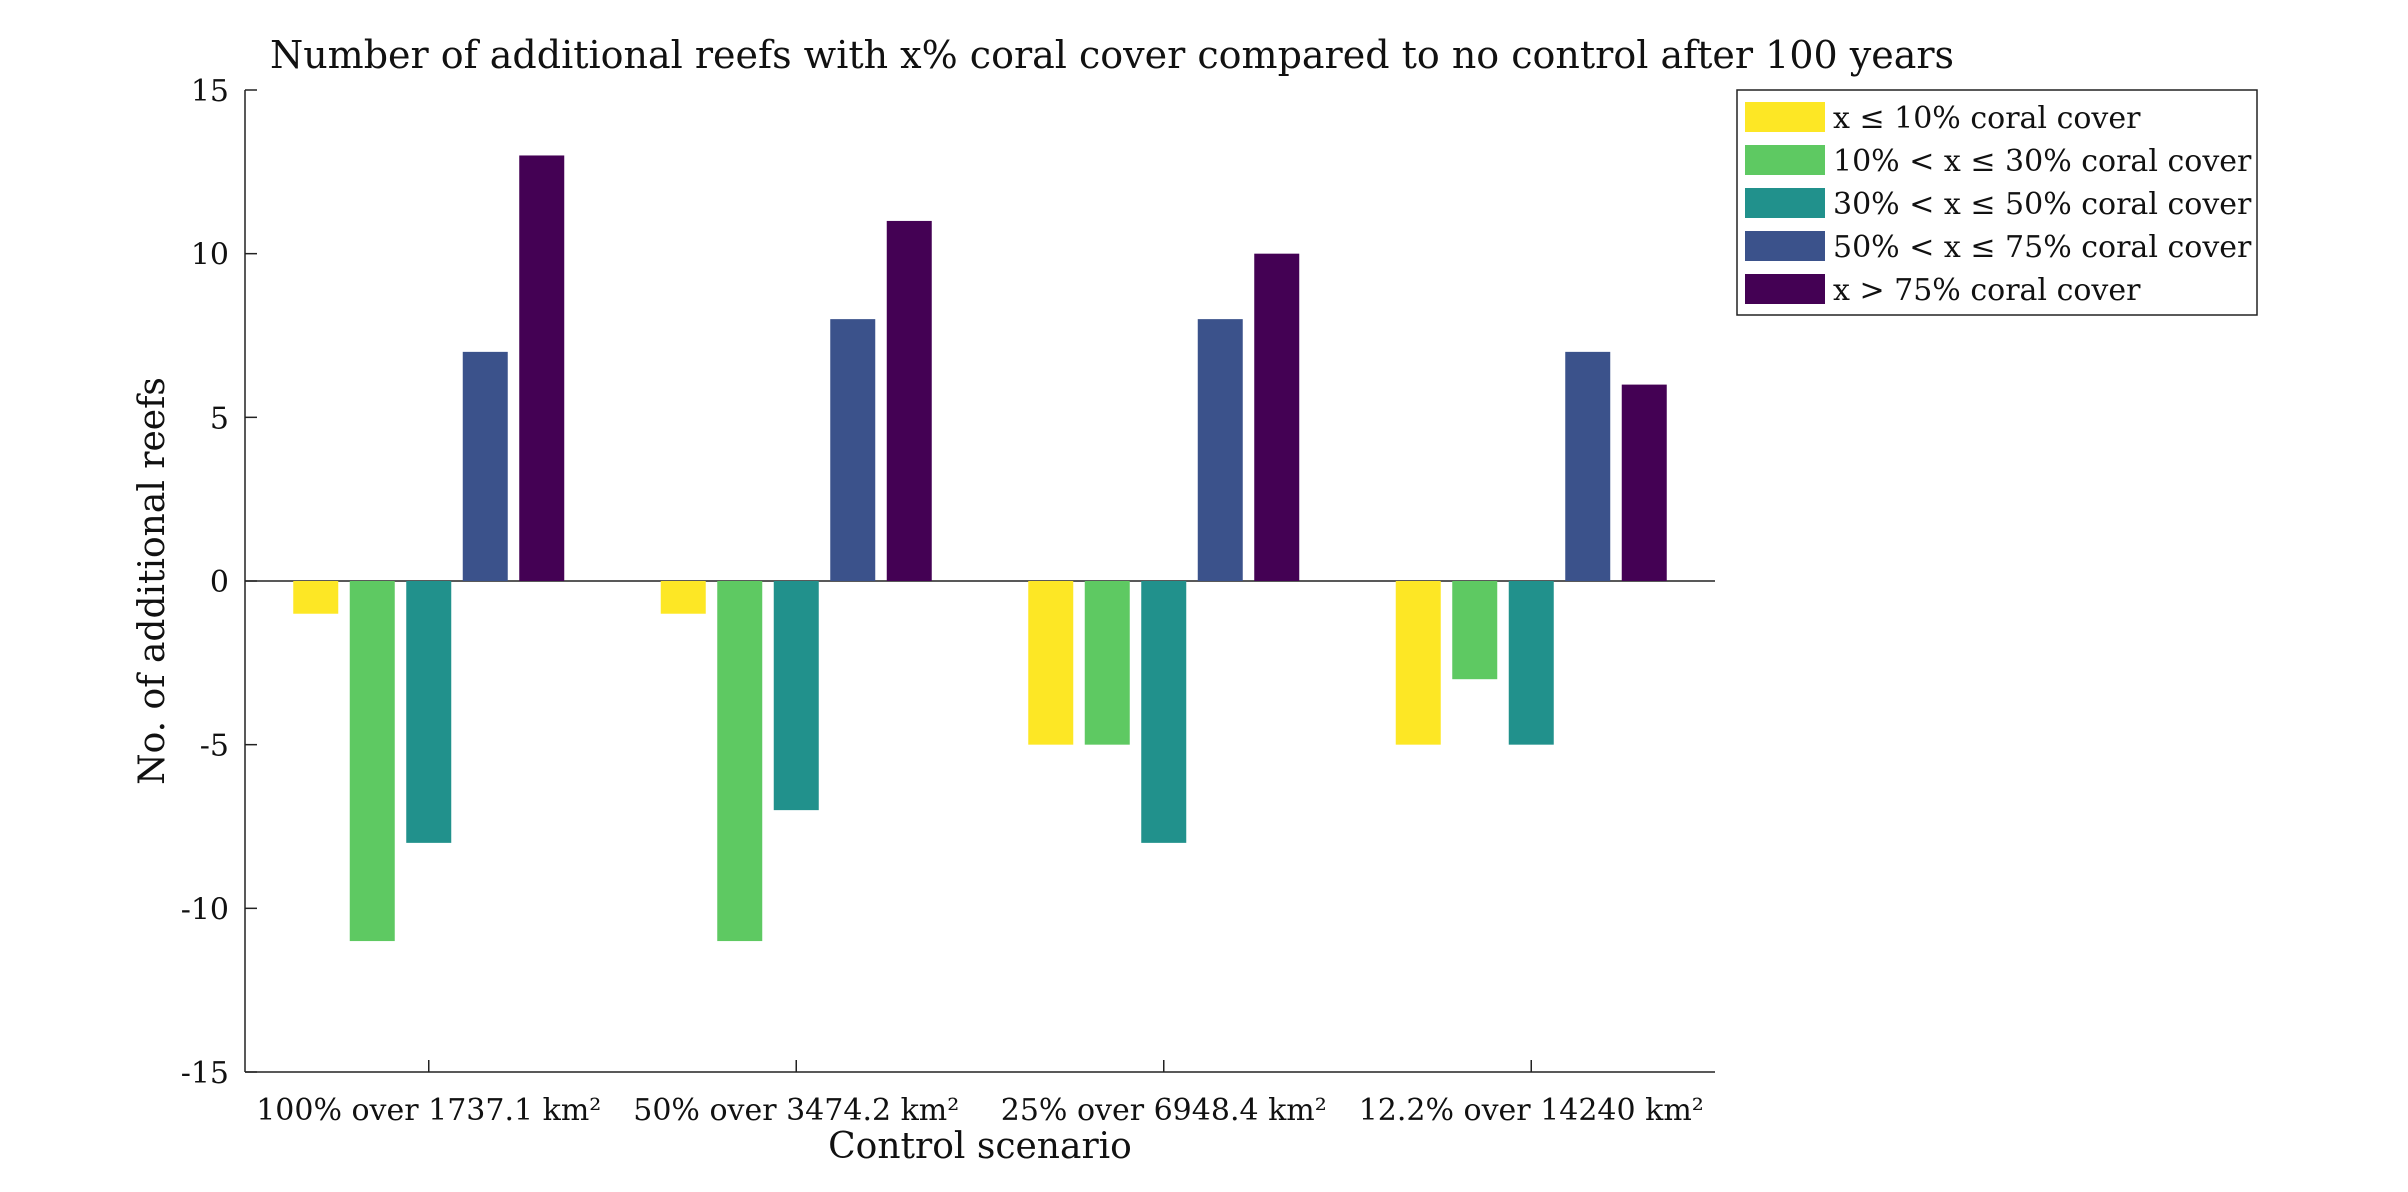 The image size is (2408, 1192). Describe the element at coordinates (1531, 1110) in the screenshot. I see `x-tick-label: 12.2% over 14240 km²` at that location.